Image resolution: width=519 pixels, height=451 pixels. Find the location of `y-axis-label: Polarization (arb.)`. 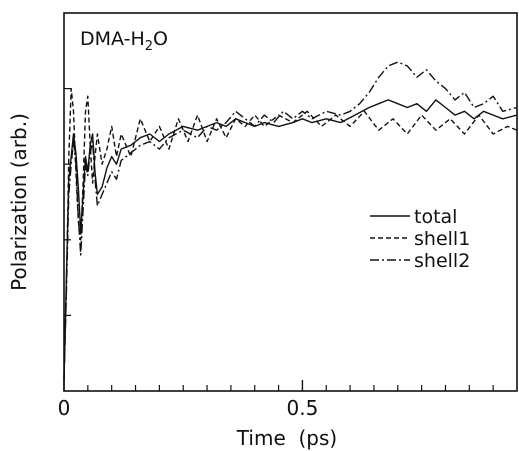

y-axis-label: Polarization (arb.) is located at coordinates (19, 202).